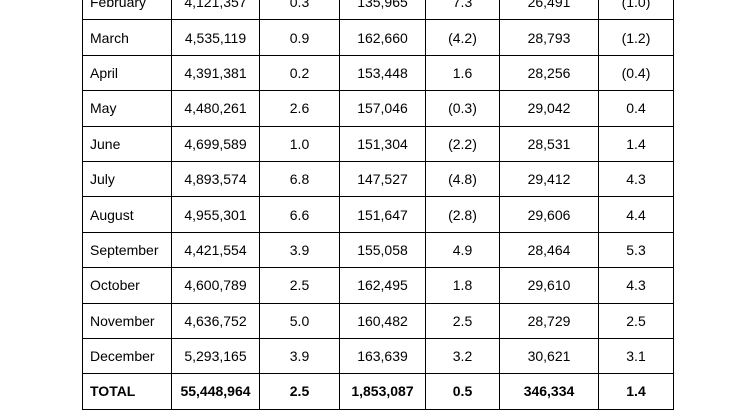  Describe the element at coordinates (462, 37) in the screenshot. I see `change-2-cell: (4.2)` at that location.